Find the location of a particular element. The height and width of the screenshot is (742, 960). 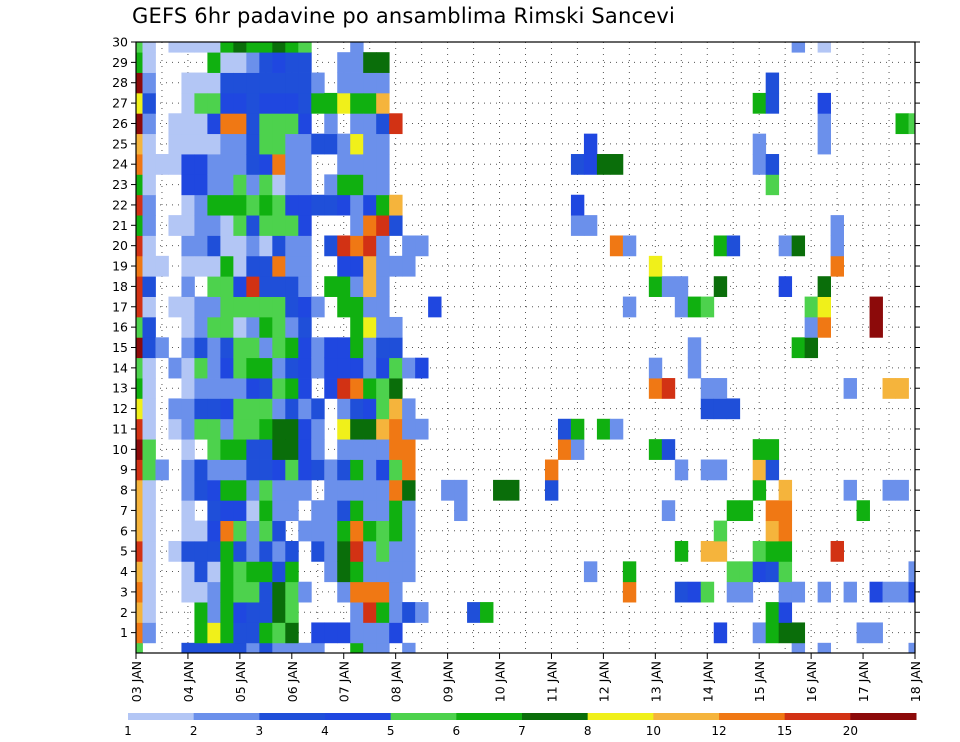

y-tick-label: 19 is located at coordinates (120, 266).